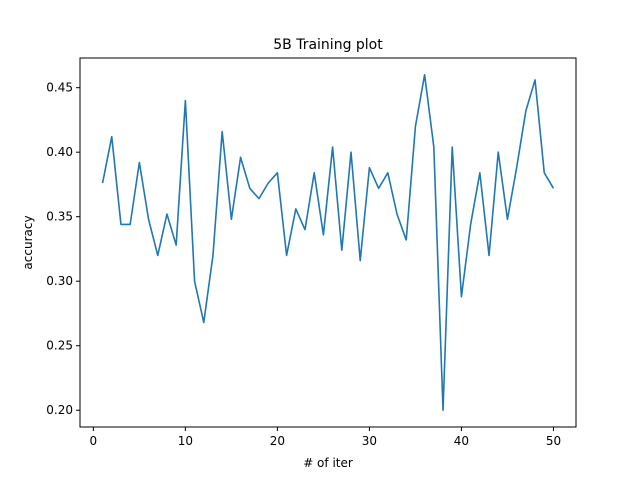  Describe the element at coordinates (59, 152) in the screenshot. I see `y-tick-label: 0.40` at that location.